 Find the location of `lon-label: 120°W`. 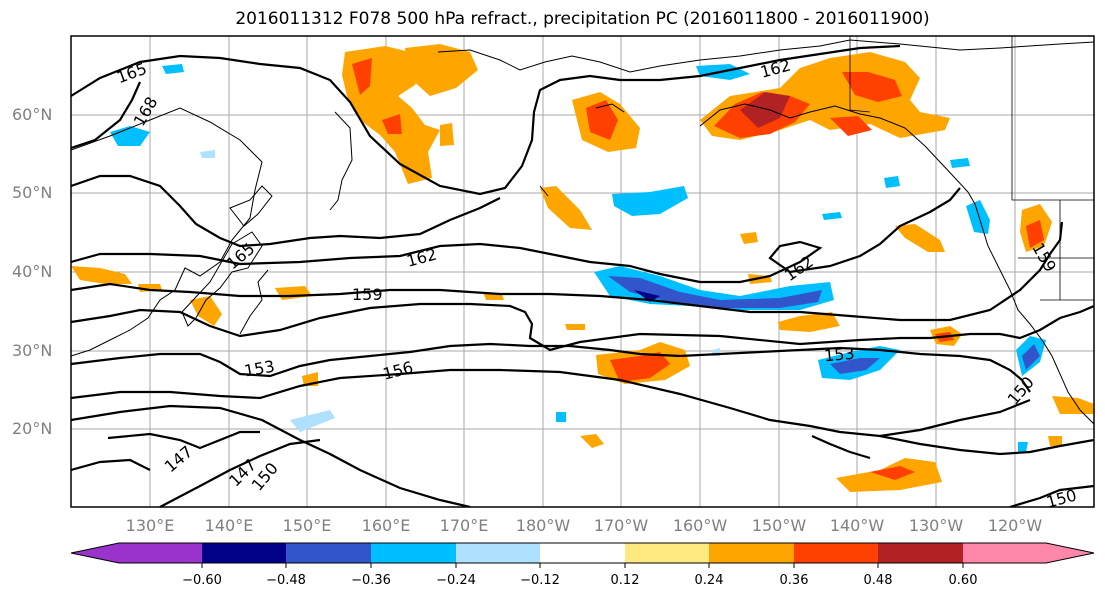

lon-label: 120°W is located at coordinates (1015, 525).